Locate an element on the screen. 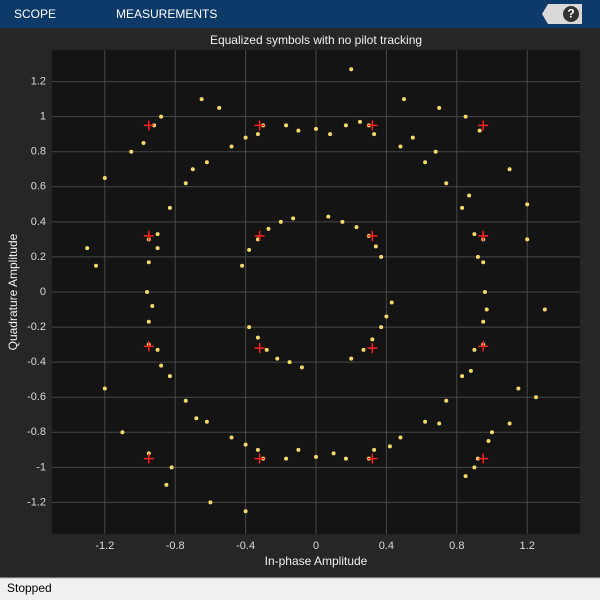 This screenshot has height=605, width=600. y-tick-label: -1 is located at coordinates (41, 467).